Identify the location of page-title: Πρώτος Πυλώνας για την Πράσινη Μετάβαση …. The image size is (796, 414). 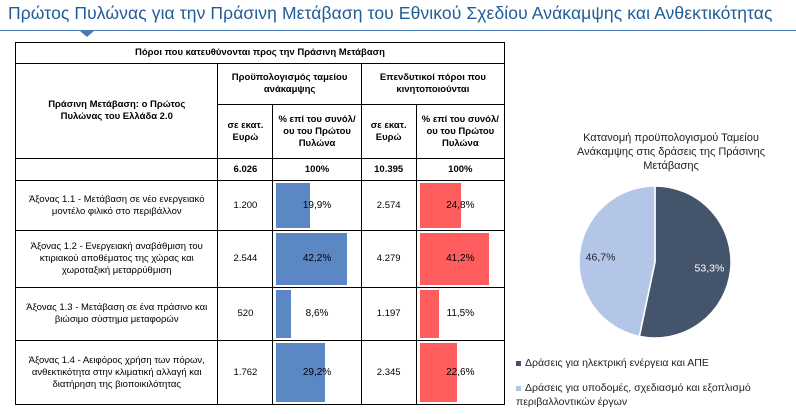
(390, 13).